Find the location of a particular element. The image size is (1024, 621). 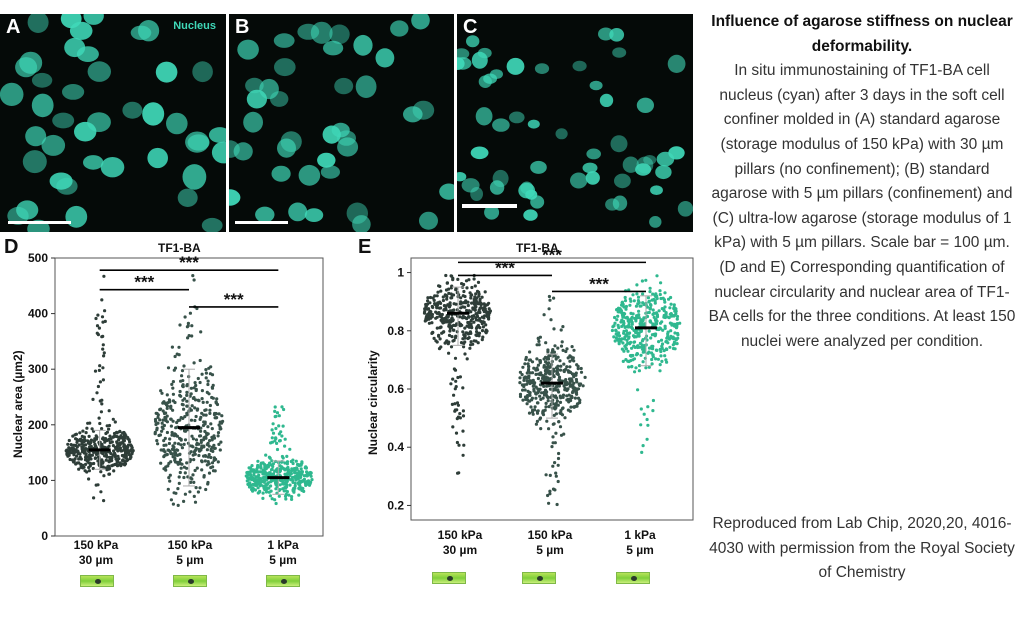

significance-label: *** is located at coordinates (599, 283).